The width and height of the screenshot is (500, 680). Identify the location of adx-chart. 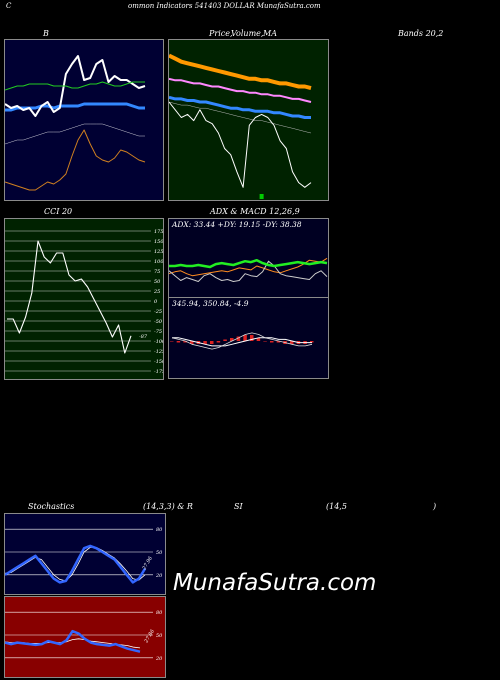
(248, 258).